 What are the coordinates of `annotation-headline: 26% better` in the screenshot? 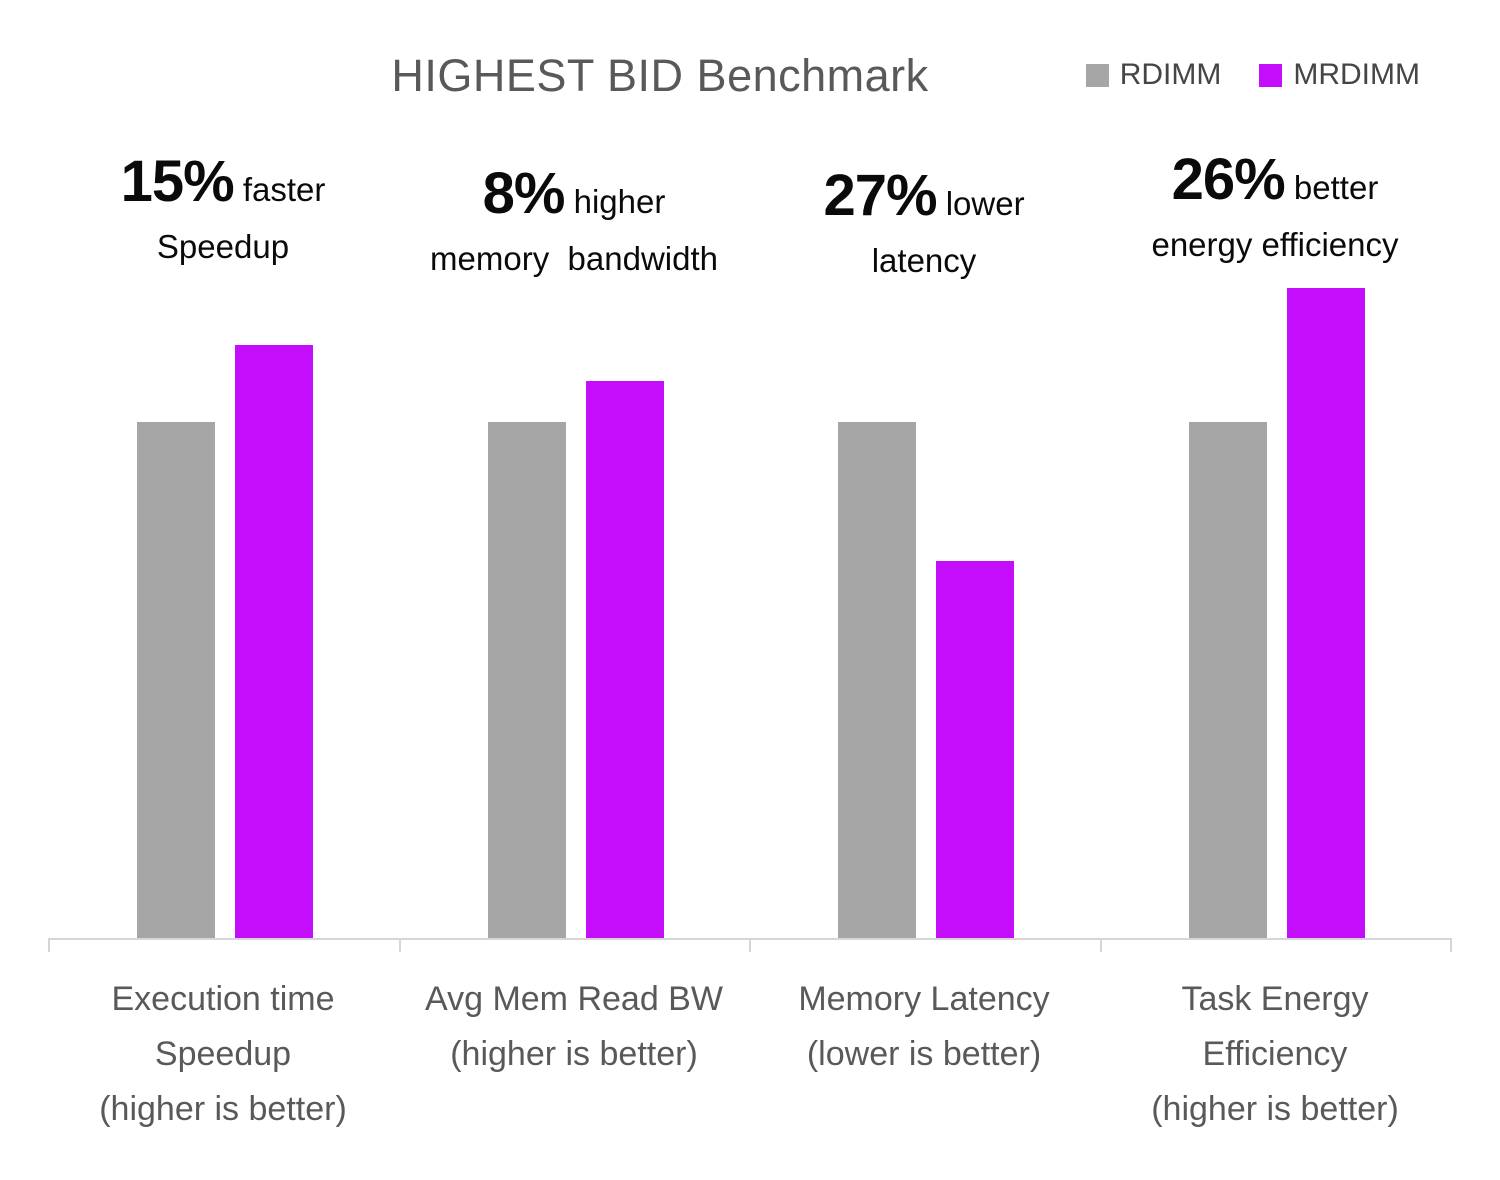 It's located at (1272, 179).